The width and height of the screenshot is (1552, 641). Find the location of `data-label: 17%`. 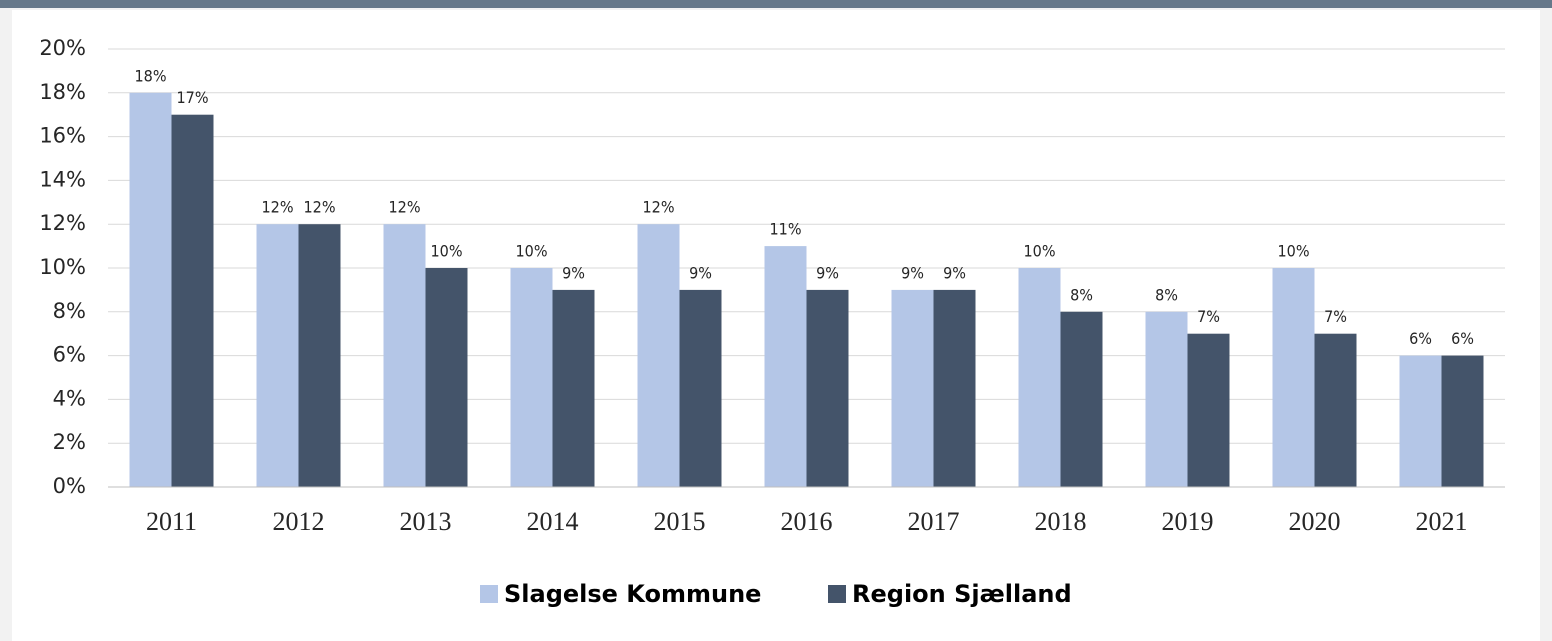

data-label: 17% is located at coordinates (193, 97).